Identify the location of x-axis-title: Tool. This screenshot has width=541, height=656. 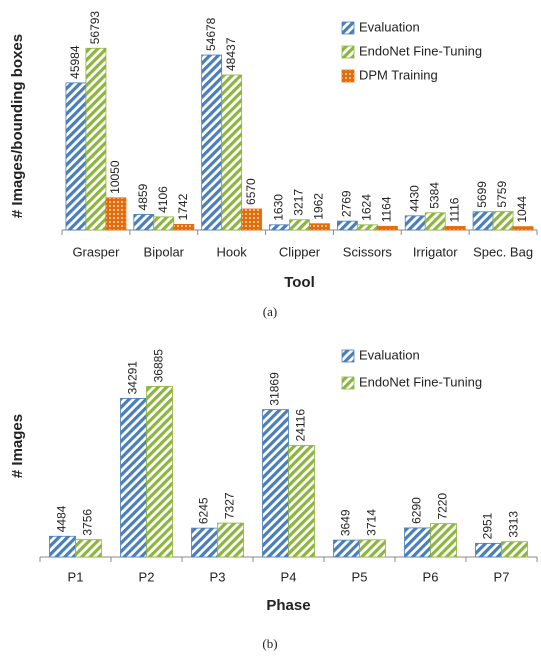
(299, 282).